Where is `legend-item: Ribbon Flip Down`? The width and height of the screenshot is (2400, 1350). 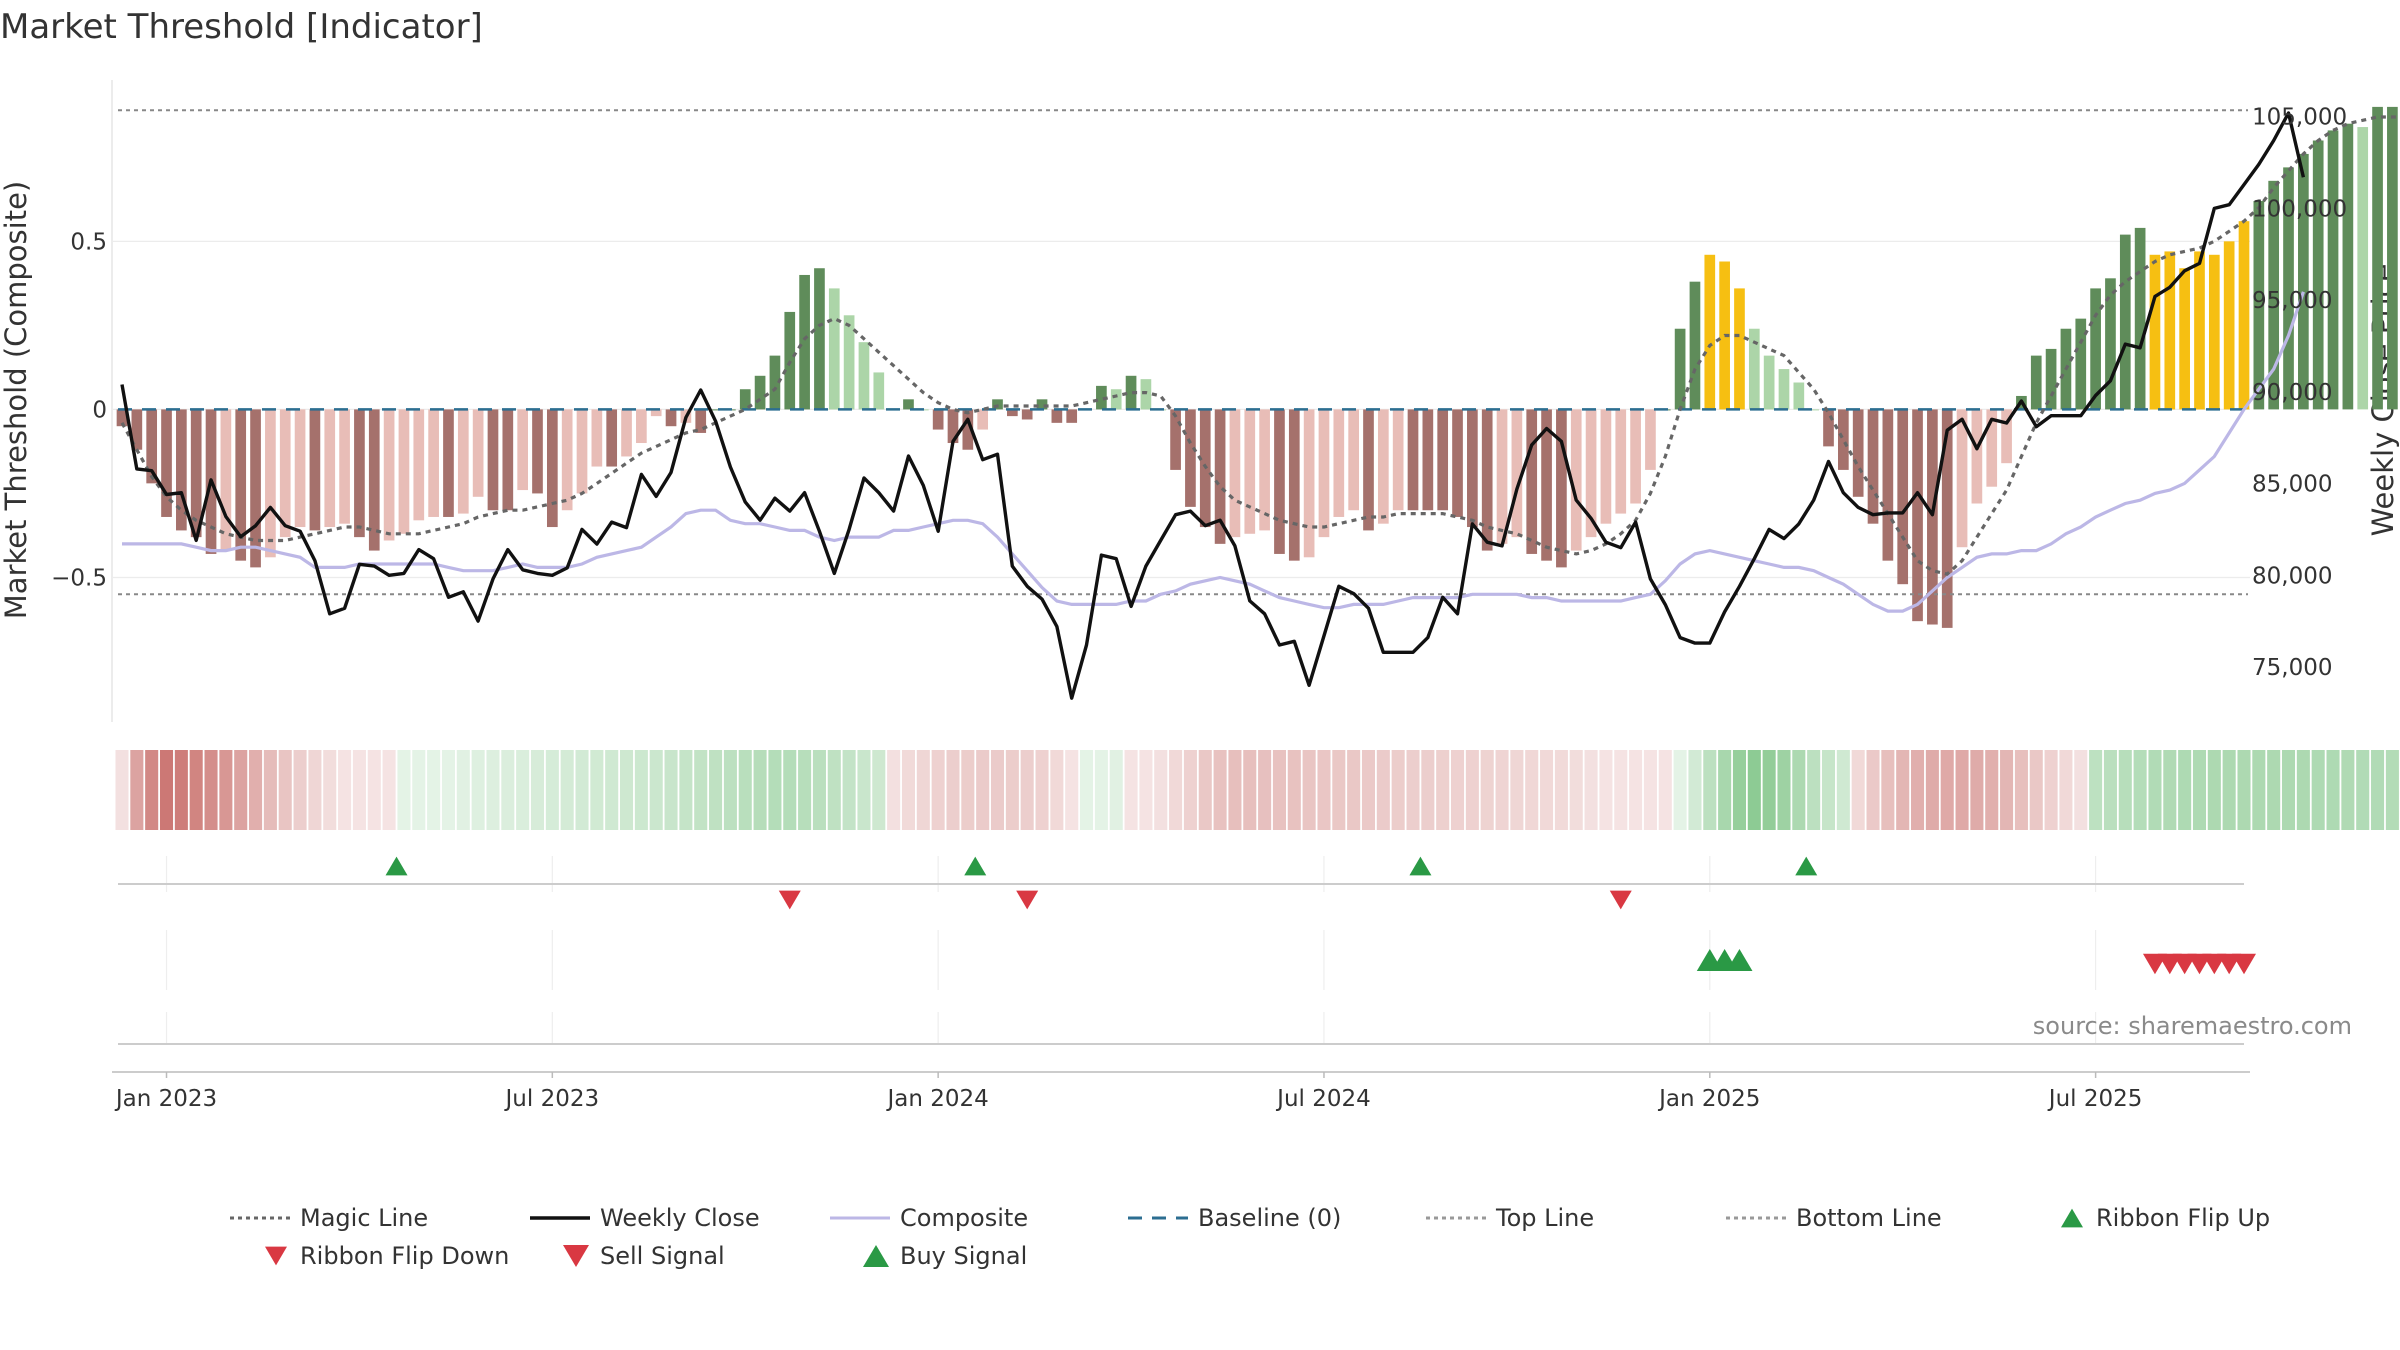
legend-item: Ribbon Flip Down is located at coordinates (387, 1256).